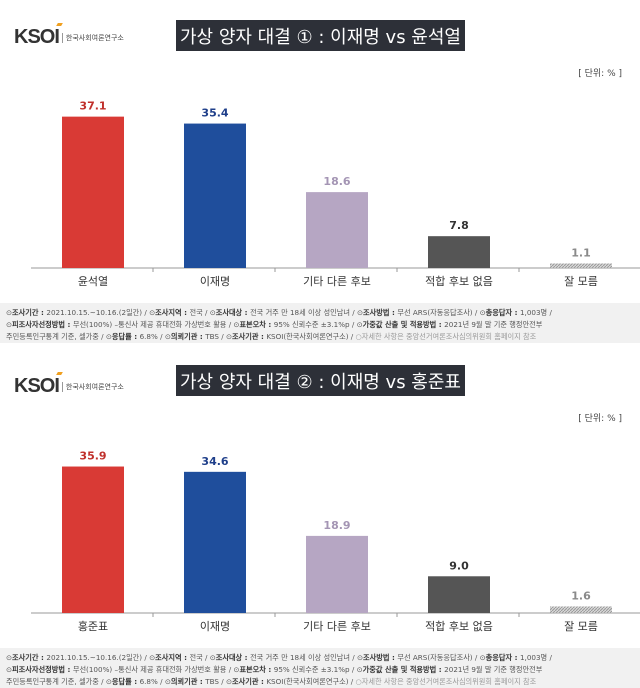 This screenshot has width=640, height=688. What do you see at coordinates (581, 595) in the screenshot?
I see `data-label: 1.6` at bounding box center [581, 595].